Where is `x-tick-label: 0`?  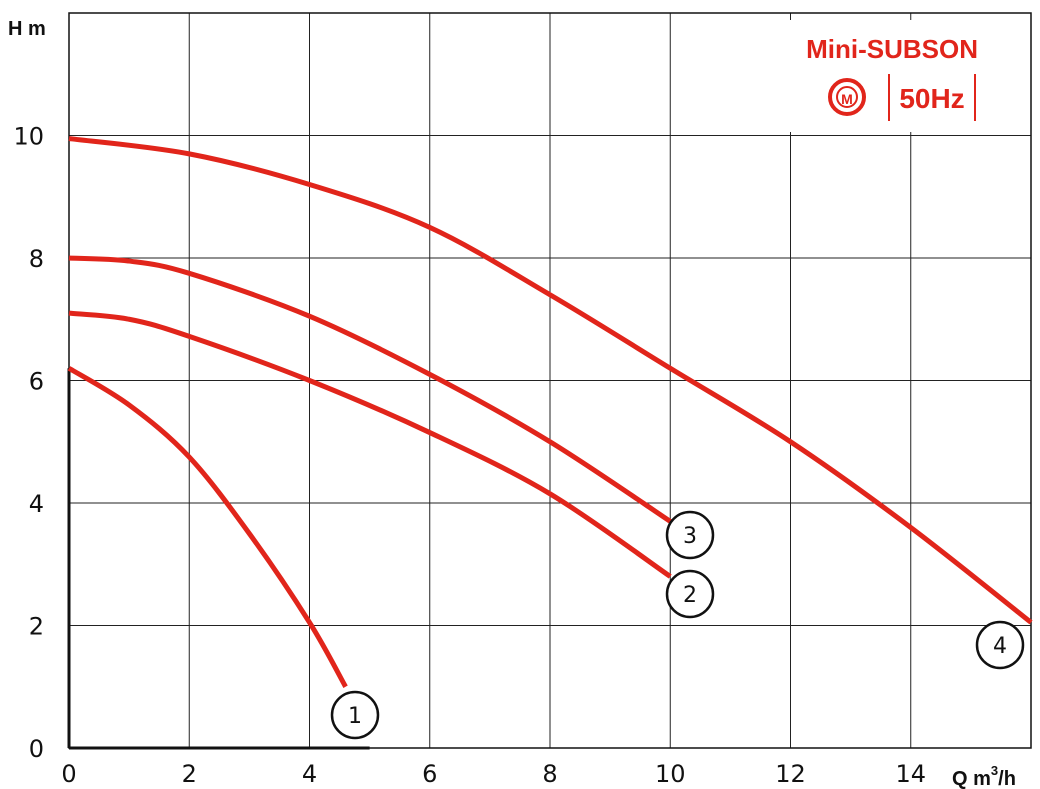 x-tick-label: 0 is located at coordinates (68, 774).